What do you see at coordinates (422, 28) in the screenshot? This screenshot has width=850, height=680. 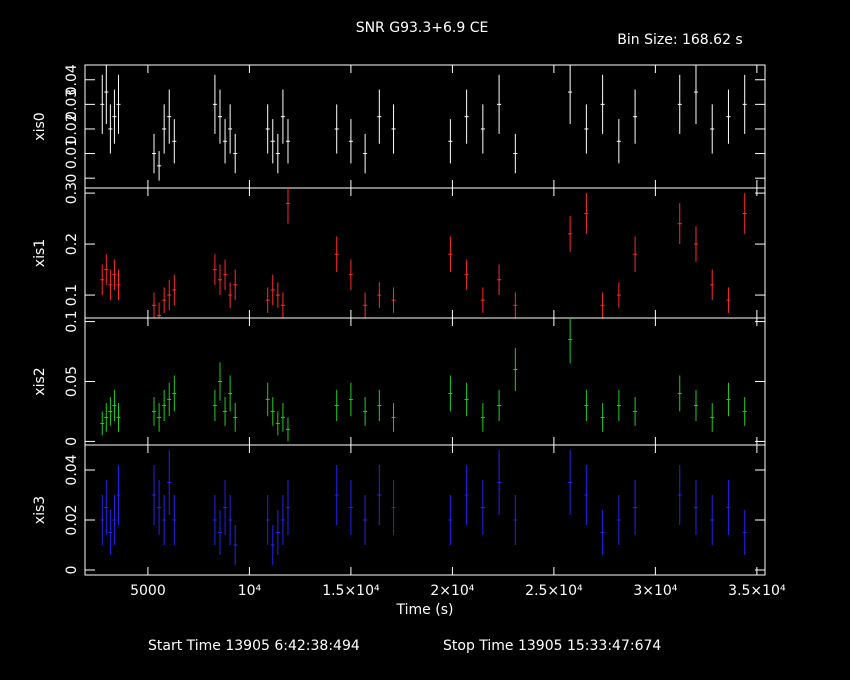 I see `chart-title: SNR G93.3+6.9 CE` at bounding box center [422, 28].